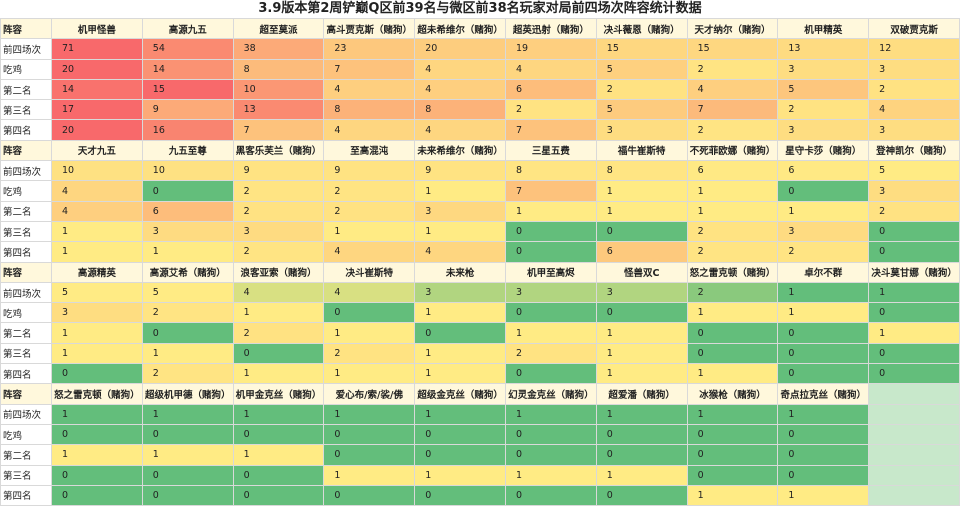 Image resolution: width=960 pixels, height=506 pixels. Describe the element at coordinates (369, 28) in the screenshot. I see `column-header: 高斗贾克斯（赌狗）` at that location.